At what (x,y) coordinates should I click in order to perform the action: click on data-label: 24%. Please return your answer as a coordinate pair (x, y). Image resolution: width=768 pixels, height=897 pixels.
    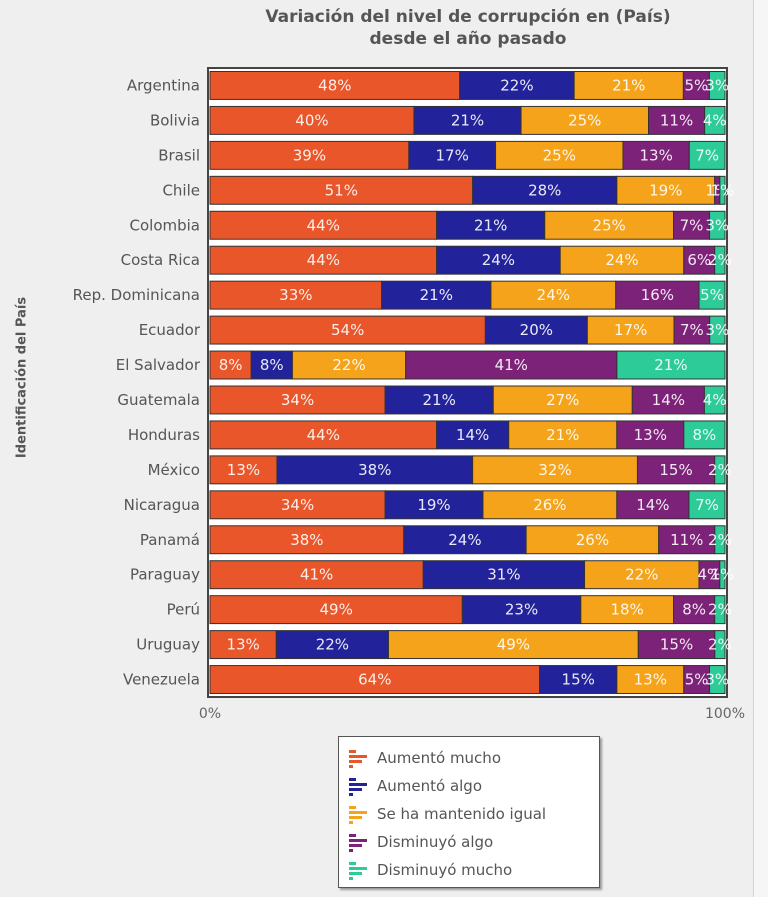
    Looking at the image, I should click on (464, 540).